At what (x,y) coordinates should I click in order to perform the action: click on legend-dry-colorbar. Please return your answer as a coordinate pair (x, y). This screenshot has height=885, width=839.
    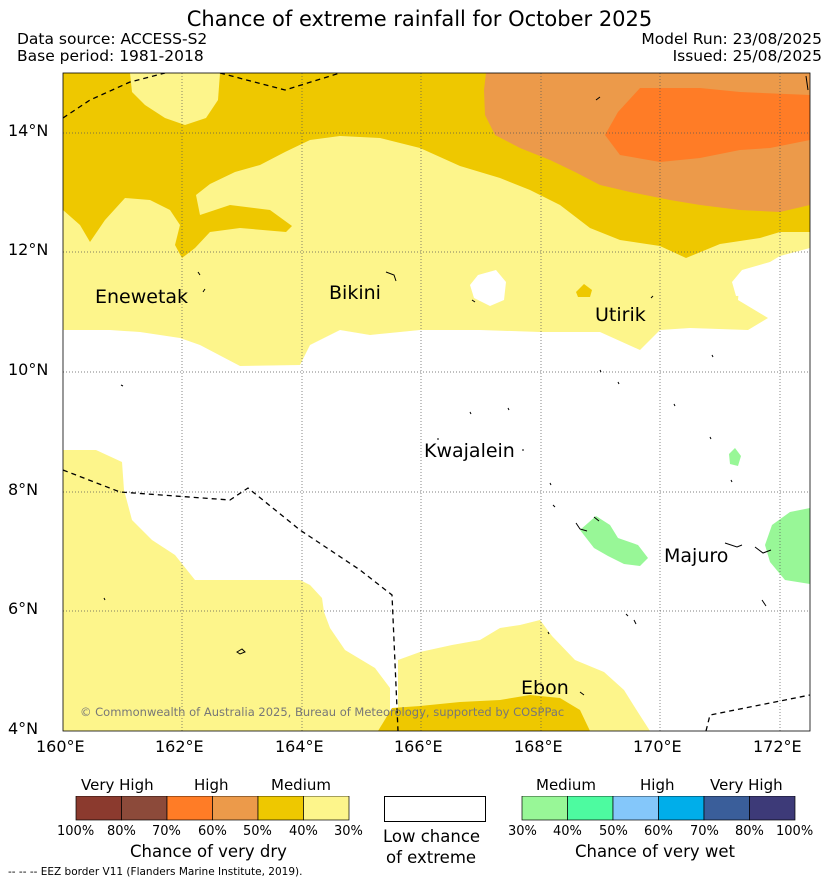
    Looking at the image, I should click on (212, 808).